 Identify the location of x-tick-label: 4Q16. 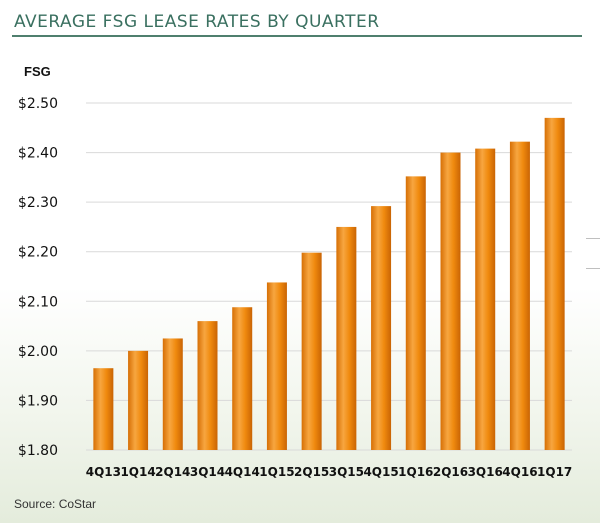
(519, 472).